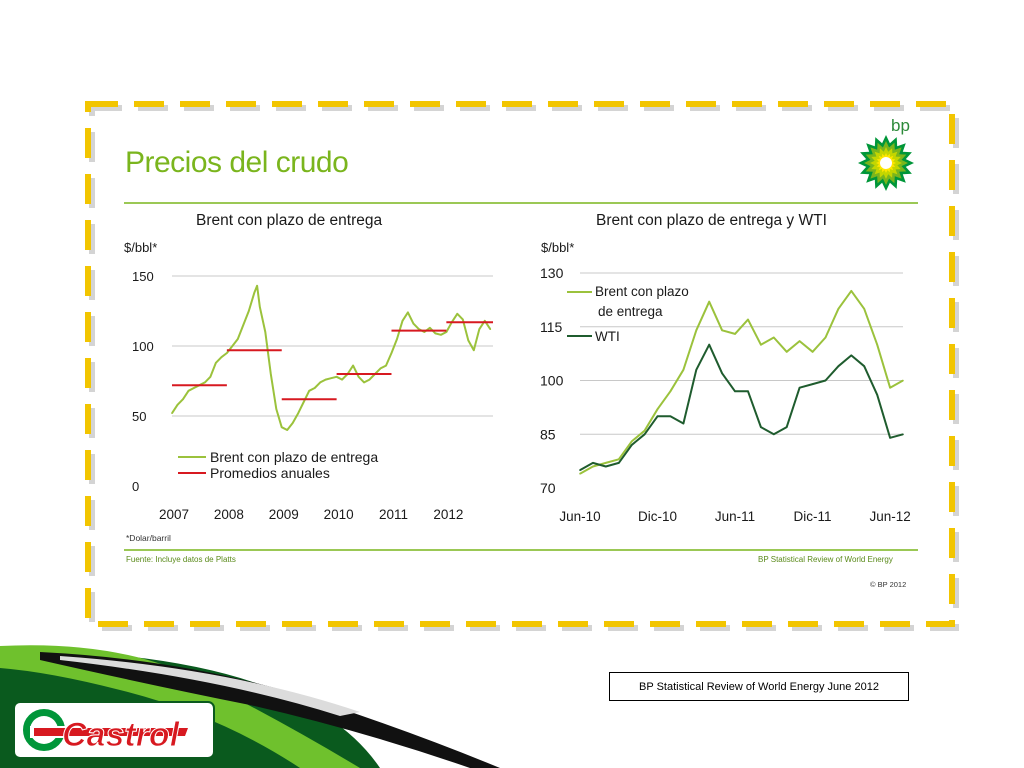 The image size is (1024, 768). What do you see at coordinates (711, 220) in the screenshot?
I see `right-chart-title: Brent con plazo de entrega y WTI` at bounding box center [711, 220].